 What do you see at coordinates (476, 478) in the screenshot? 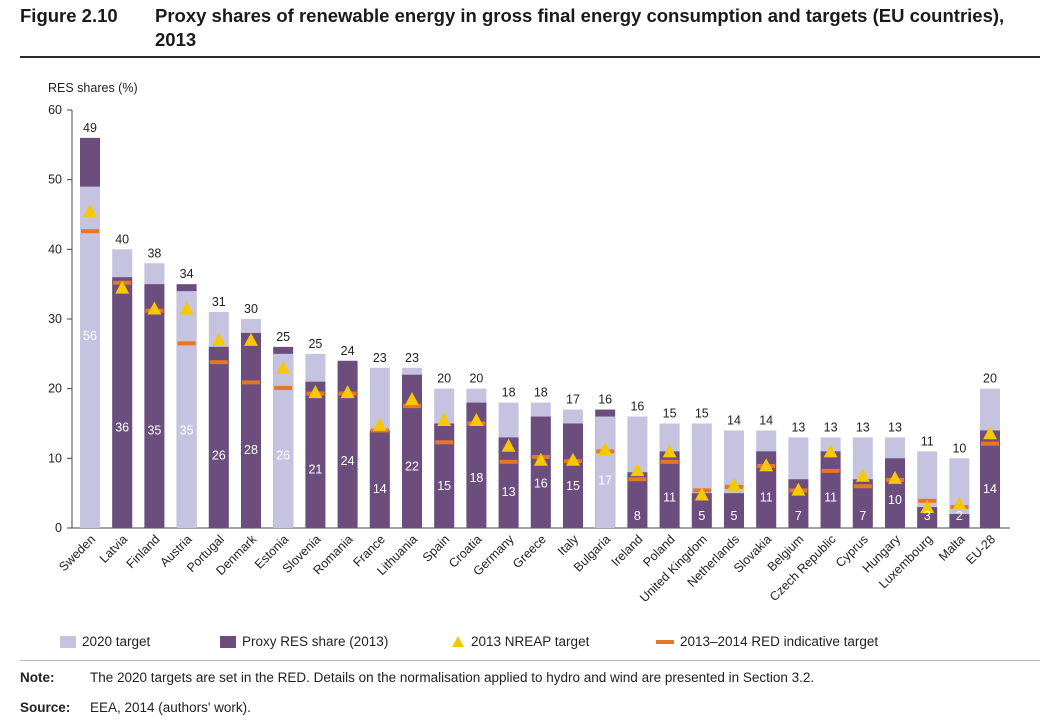
I see `share-value-label-croatia: 18` at bounding box center [476, 478].